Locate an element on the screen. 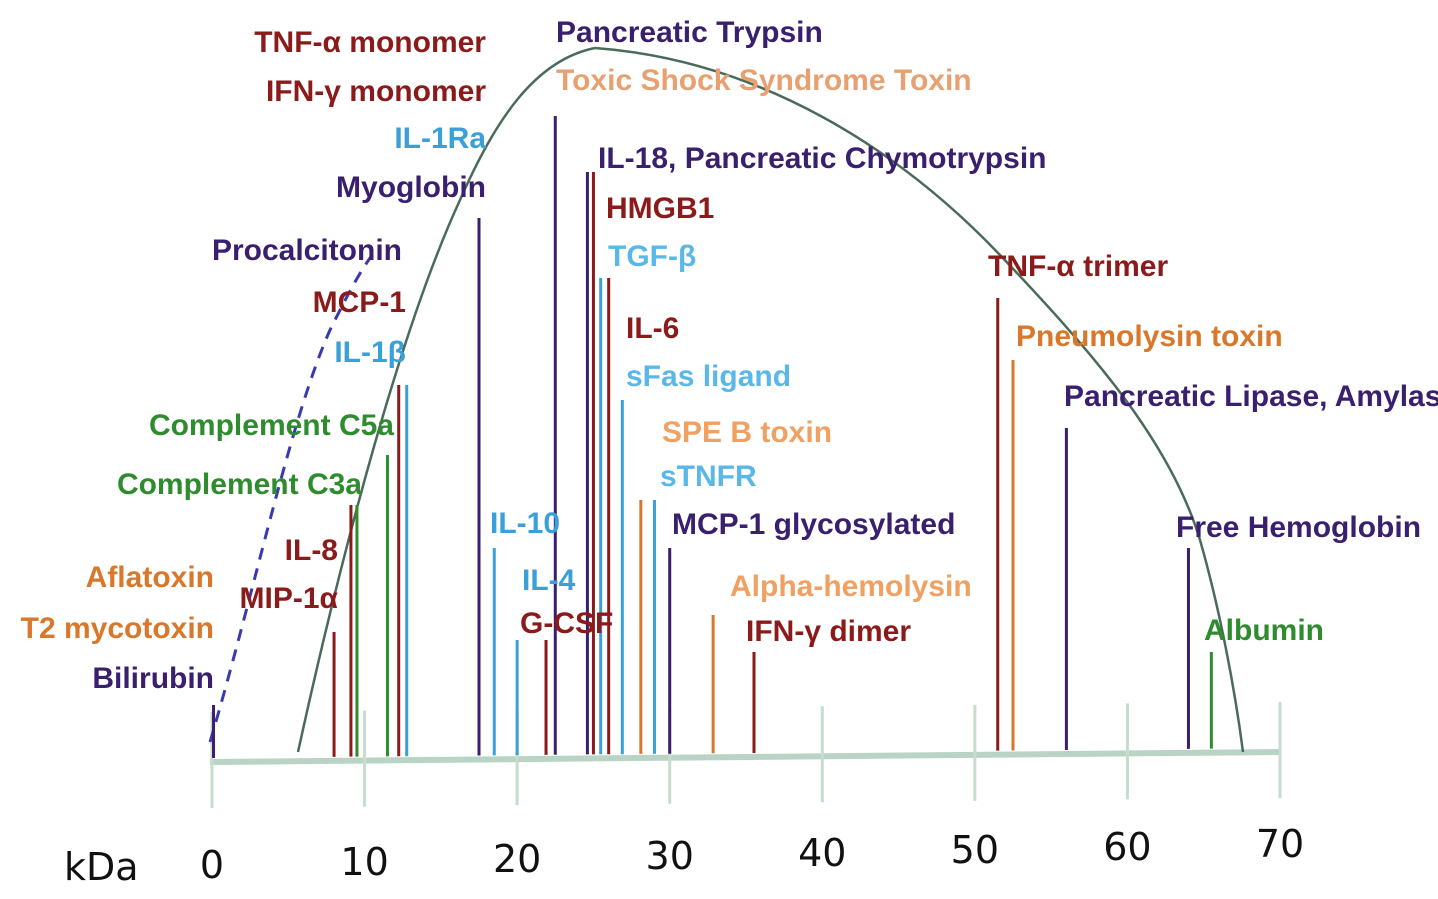 The width and height of the screenshot is (1438, 899). x-tick-label: 0 is located at coordinates (212, 865).